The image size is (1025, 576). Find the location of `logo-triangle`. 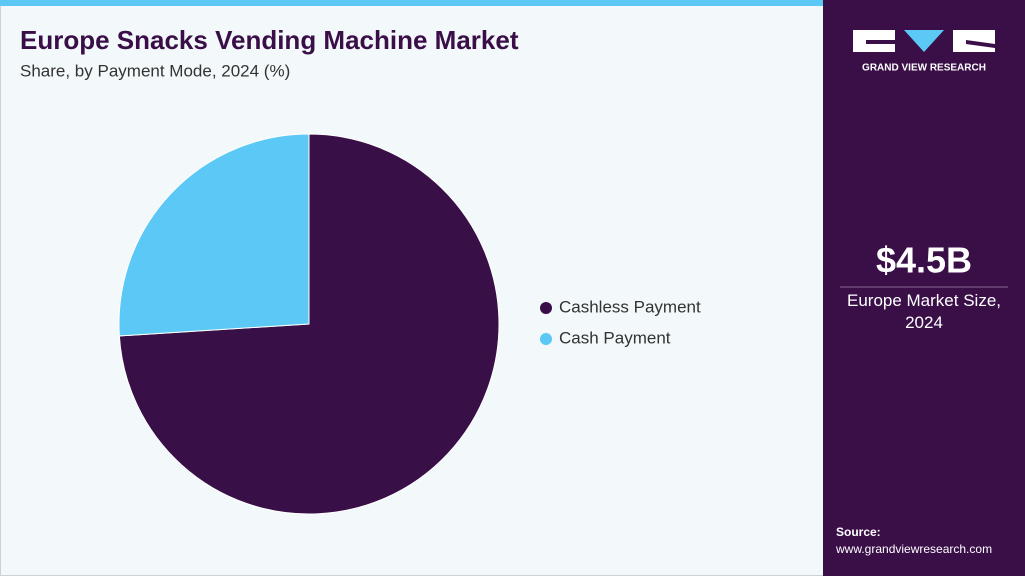

logo-triangle is located at coordinates (924, 41).